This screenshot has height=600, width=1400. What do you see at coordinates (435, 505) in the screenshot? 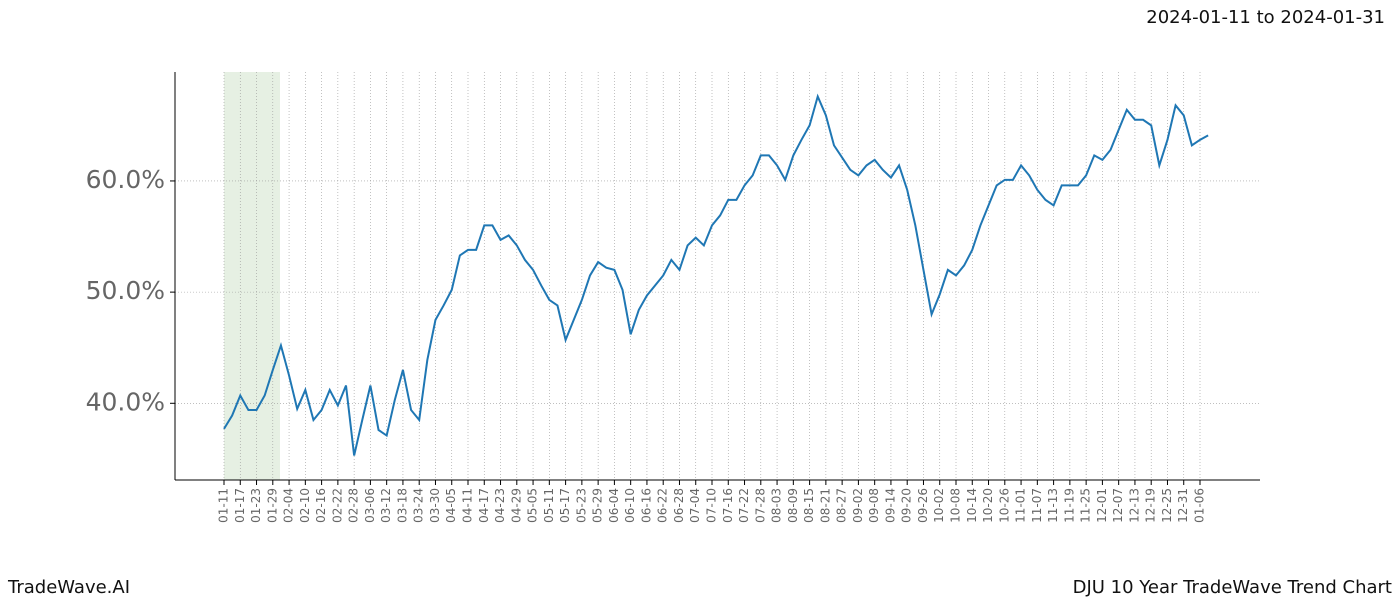
I see `x-tick-label: 03-30` at bounding box center [435, 505].